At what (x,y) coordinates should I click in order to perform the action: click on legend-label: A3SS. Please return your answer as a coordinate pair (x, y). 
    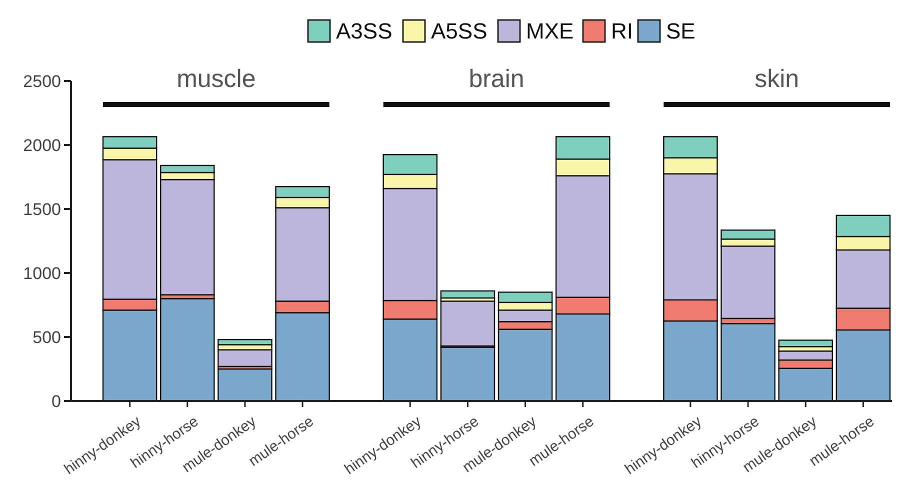
    Looking at the image, I should click on (364, 31).